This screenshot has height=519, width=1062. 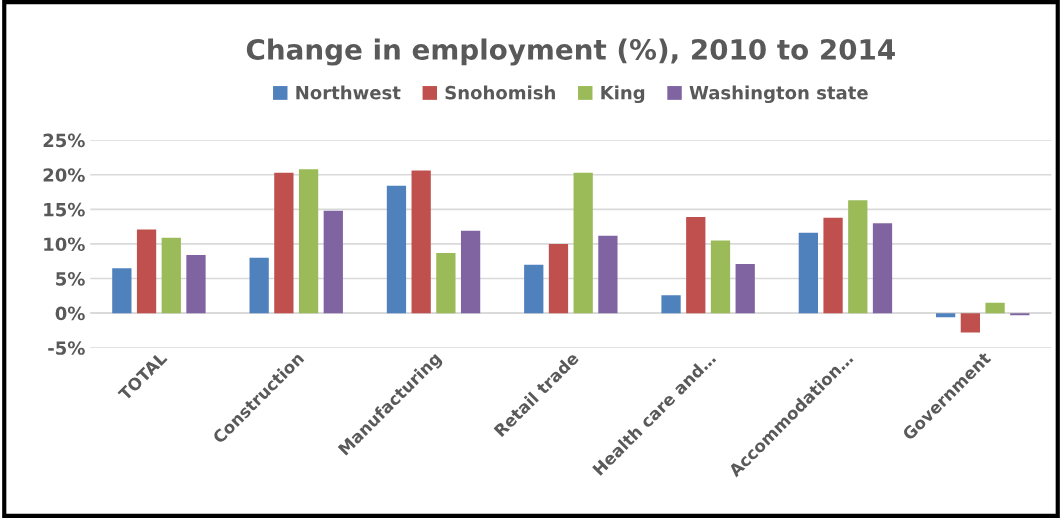 What do you see at coordinates (64, 140) in the screenshot?
I see `y-tick-label: 25%` at bounding box center [64, 140].